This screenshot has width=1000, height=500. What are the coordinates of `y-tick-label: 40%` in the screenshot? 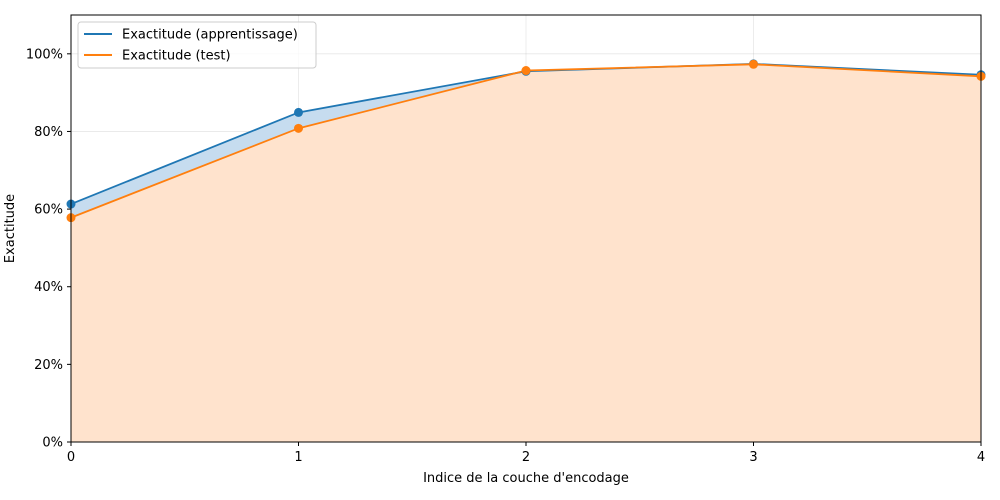 It's located at (48, 287).